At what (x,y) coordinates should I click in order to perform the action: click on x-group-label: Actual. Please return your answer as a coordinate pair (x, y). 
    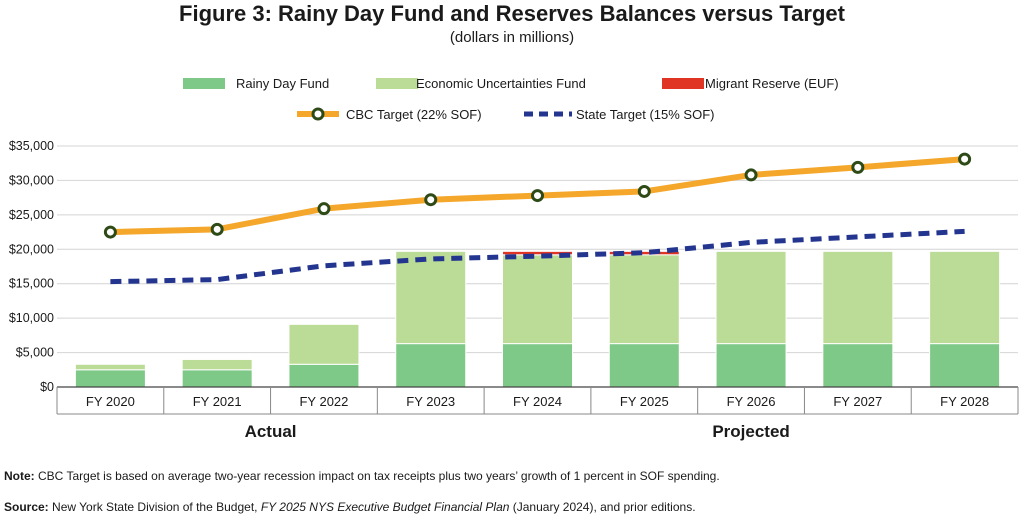
    Looking at the image, I should click on (271, 431).